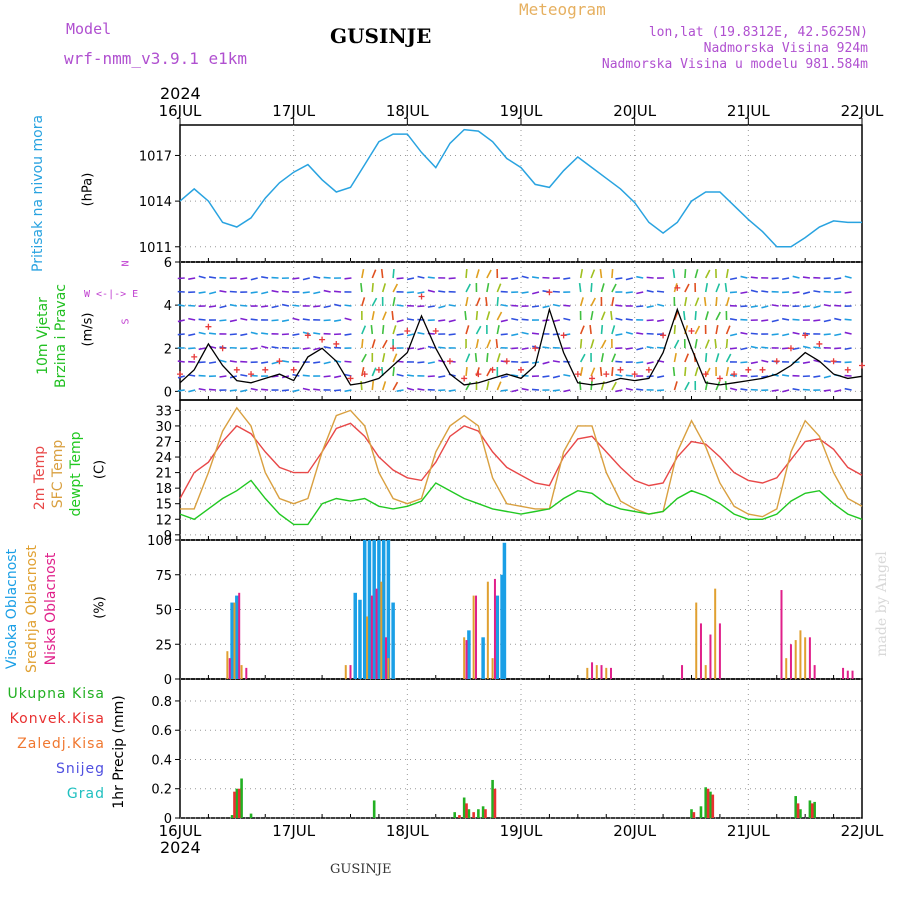  Describe the element at coordinates (159, 541) in the screenshot. I see `y-tick-label: 100` at that location.